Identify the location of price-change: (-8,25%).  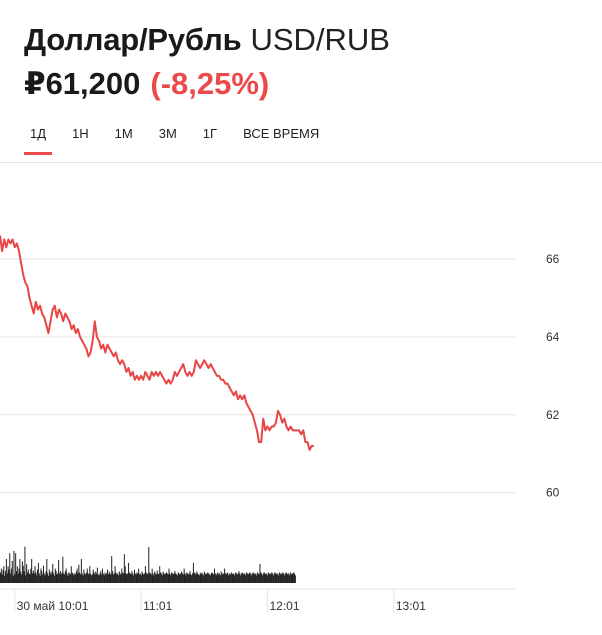
(210, 83).